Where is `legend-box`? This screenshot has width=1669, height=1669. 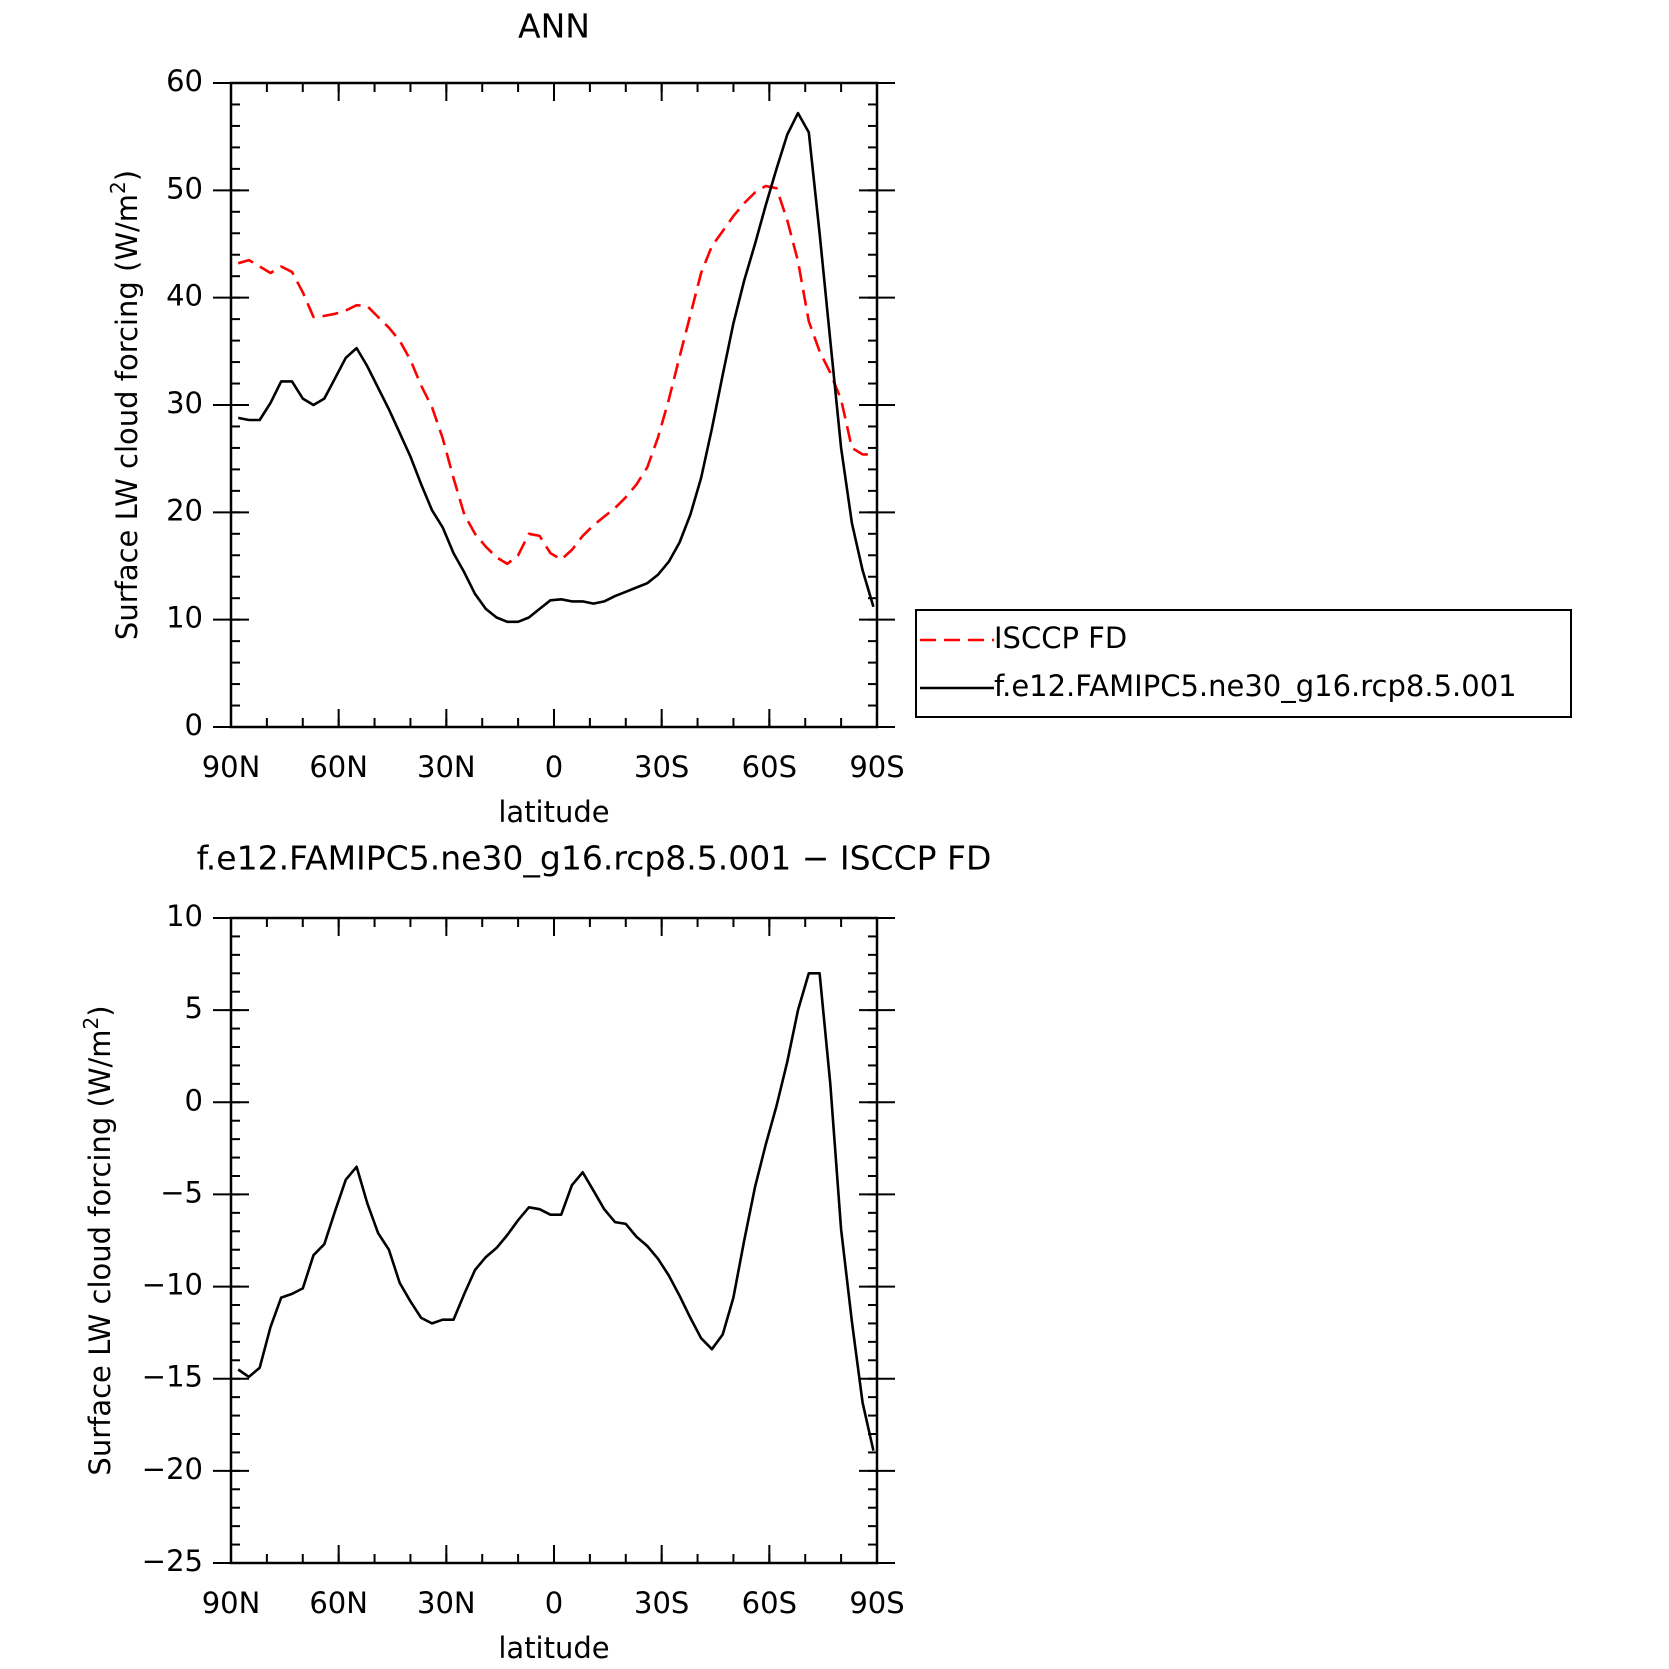
legend-box is located at coordinates (1243, 663).